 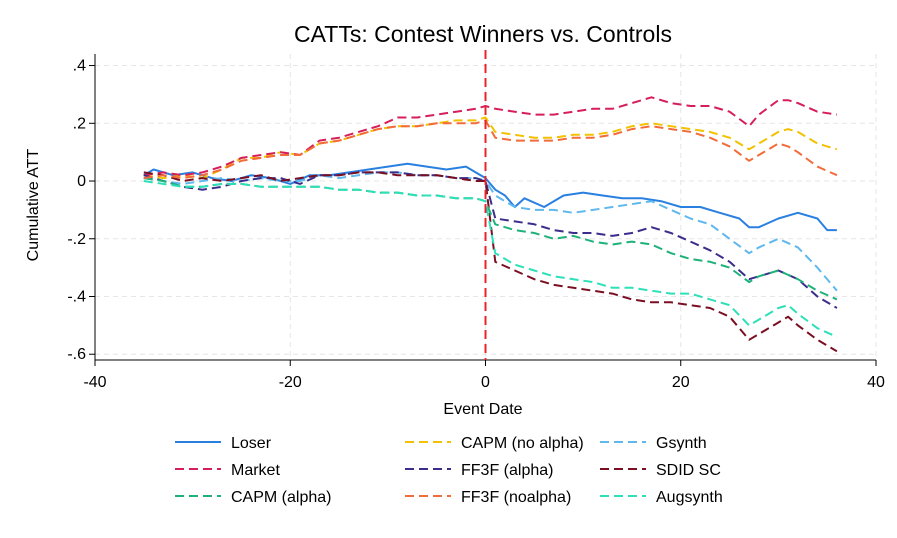 What do you see at coordinates (483, 34) in the screenshot?
I see `chart-title: CATTs: Contest Winners vs. Controls` at bounding box center [483, 34].